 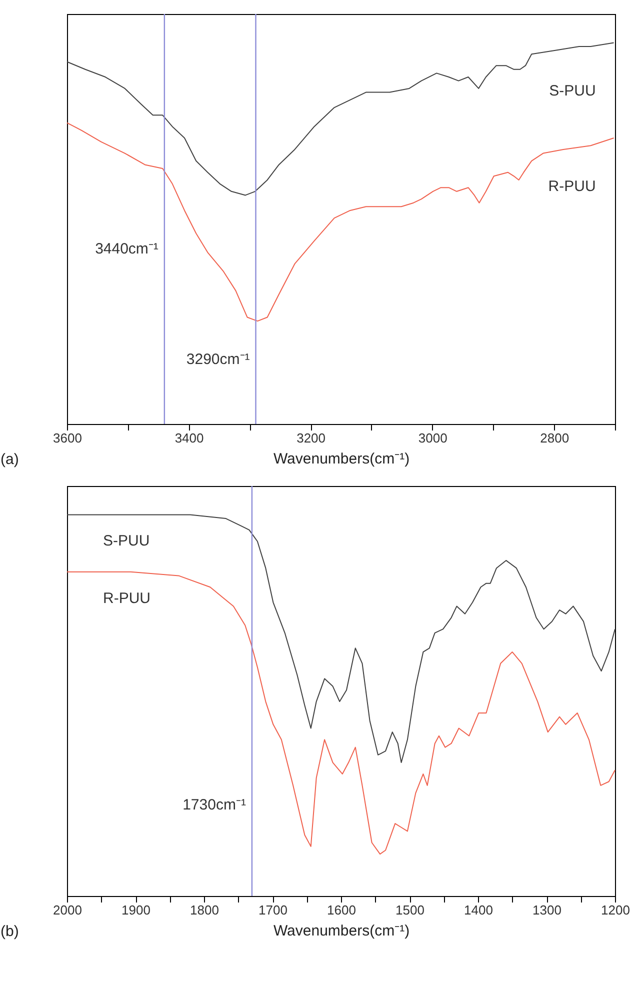 I want to click on x-tick-label: 2800, so click(x=555, y=438).